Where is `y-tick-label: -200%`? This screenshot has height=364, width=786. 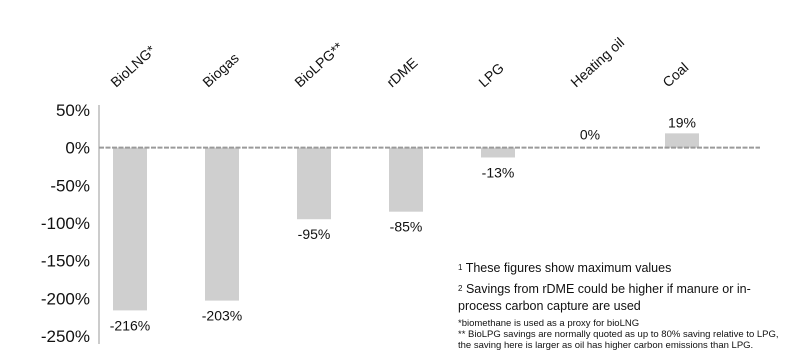 y-tick-label: -200% is located at coordinates (65, 298).